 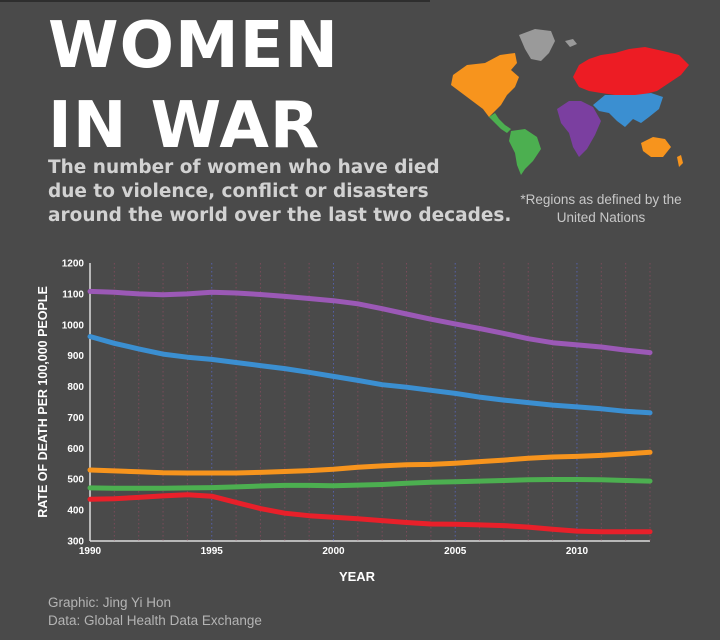 What do you see at coordinates (43, 402) in the screenshot?
I see `y-axis-title: RATE OF DEATH PER 100,000 PEOPLE` at bounding box center [43, 402].